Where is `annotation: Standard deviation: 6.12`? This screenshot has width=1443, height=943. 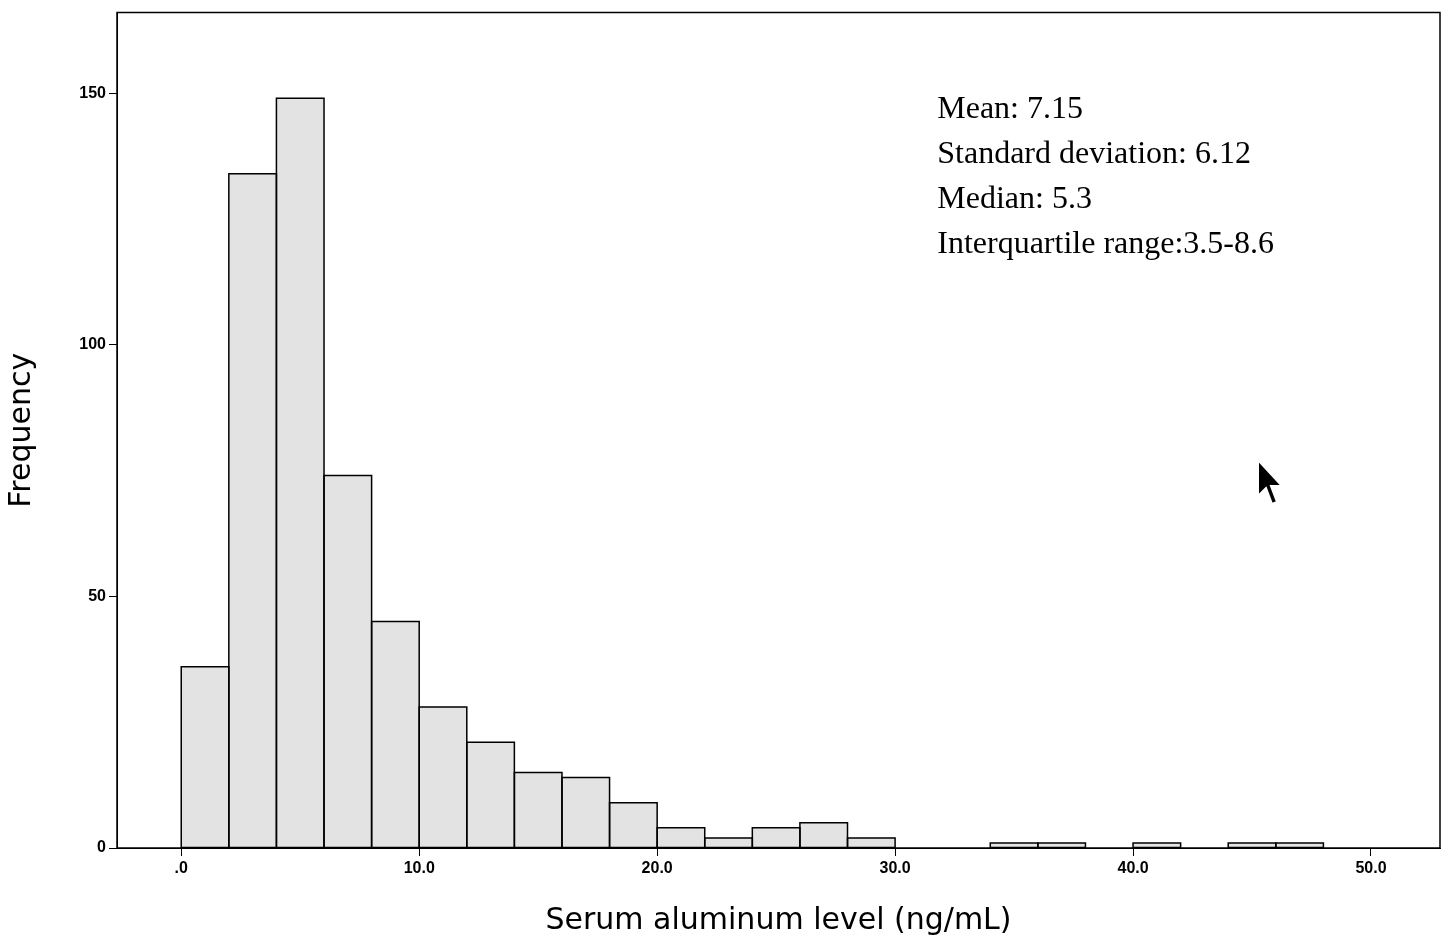 annotation: Standard deviation: 6.12 is located at coordinates (1094, 151).